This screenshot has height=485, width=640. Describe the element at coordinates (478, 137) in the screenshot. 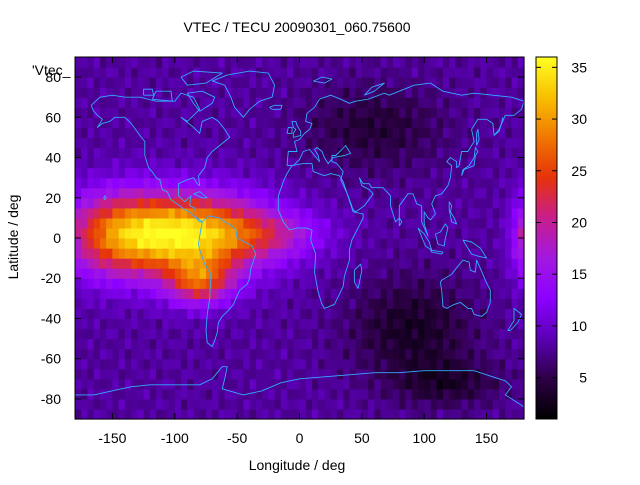

I see `coastline-sakhalin` at that location.